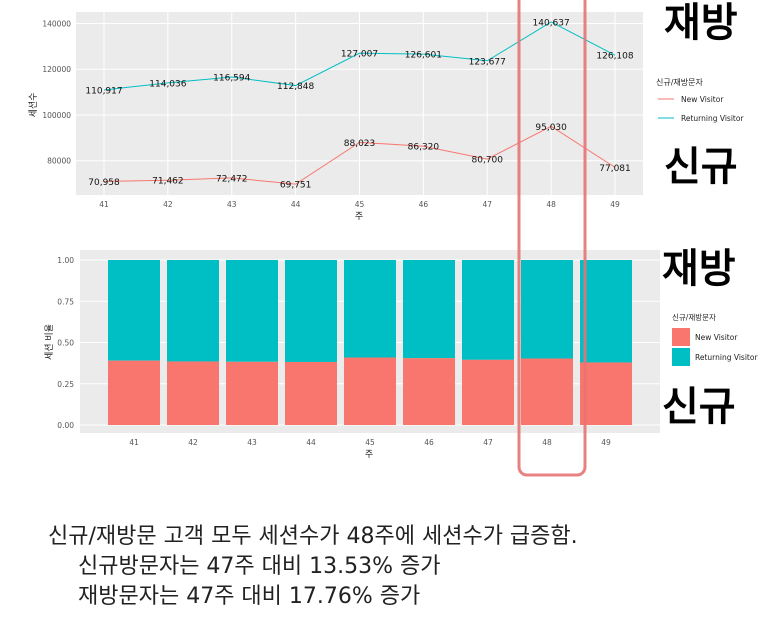  Describe the element at coordinates (104, 204) in the screenshot. I see `line-x-tick-label: 41` at that location.